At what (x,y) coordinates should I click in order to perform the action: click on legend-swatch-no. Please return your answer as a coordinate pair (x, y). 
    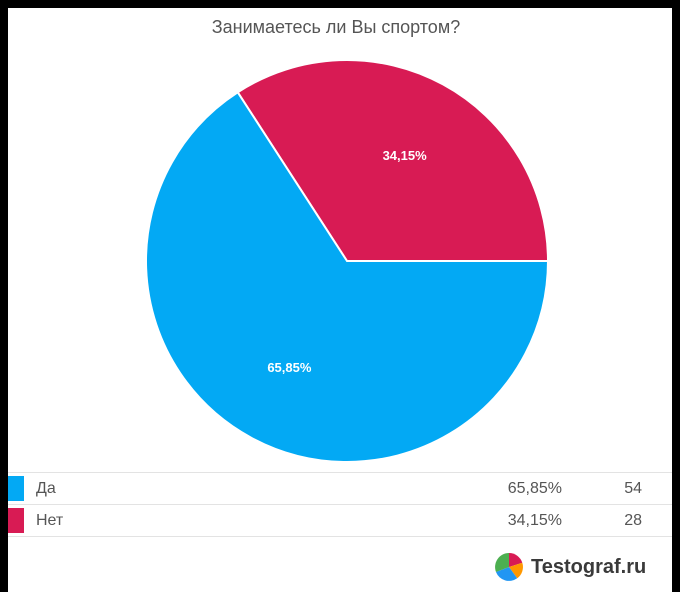
    Looking at the image, I should click on (16, 520).